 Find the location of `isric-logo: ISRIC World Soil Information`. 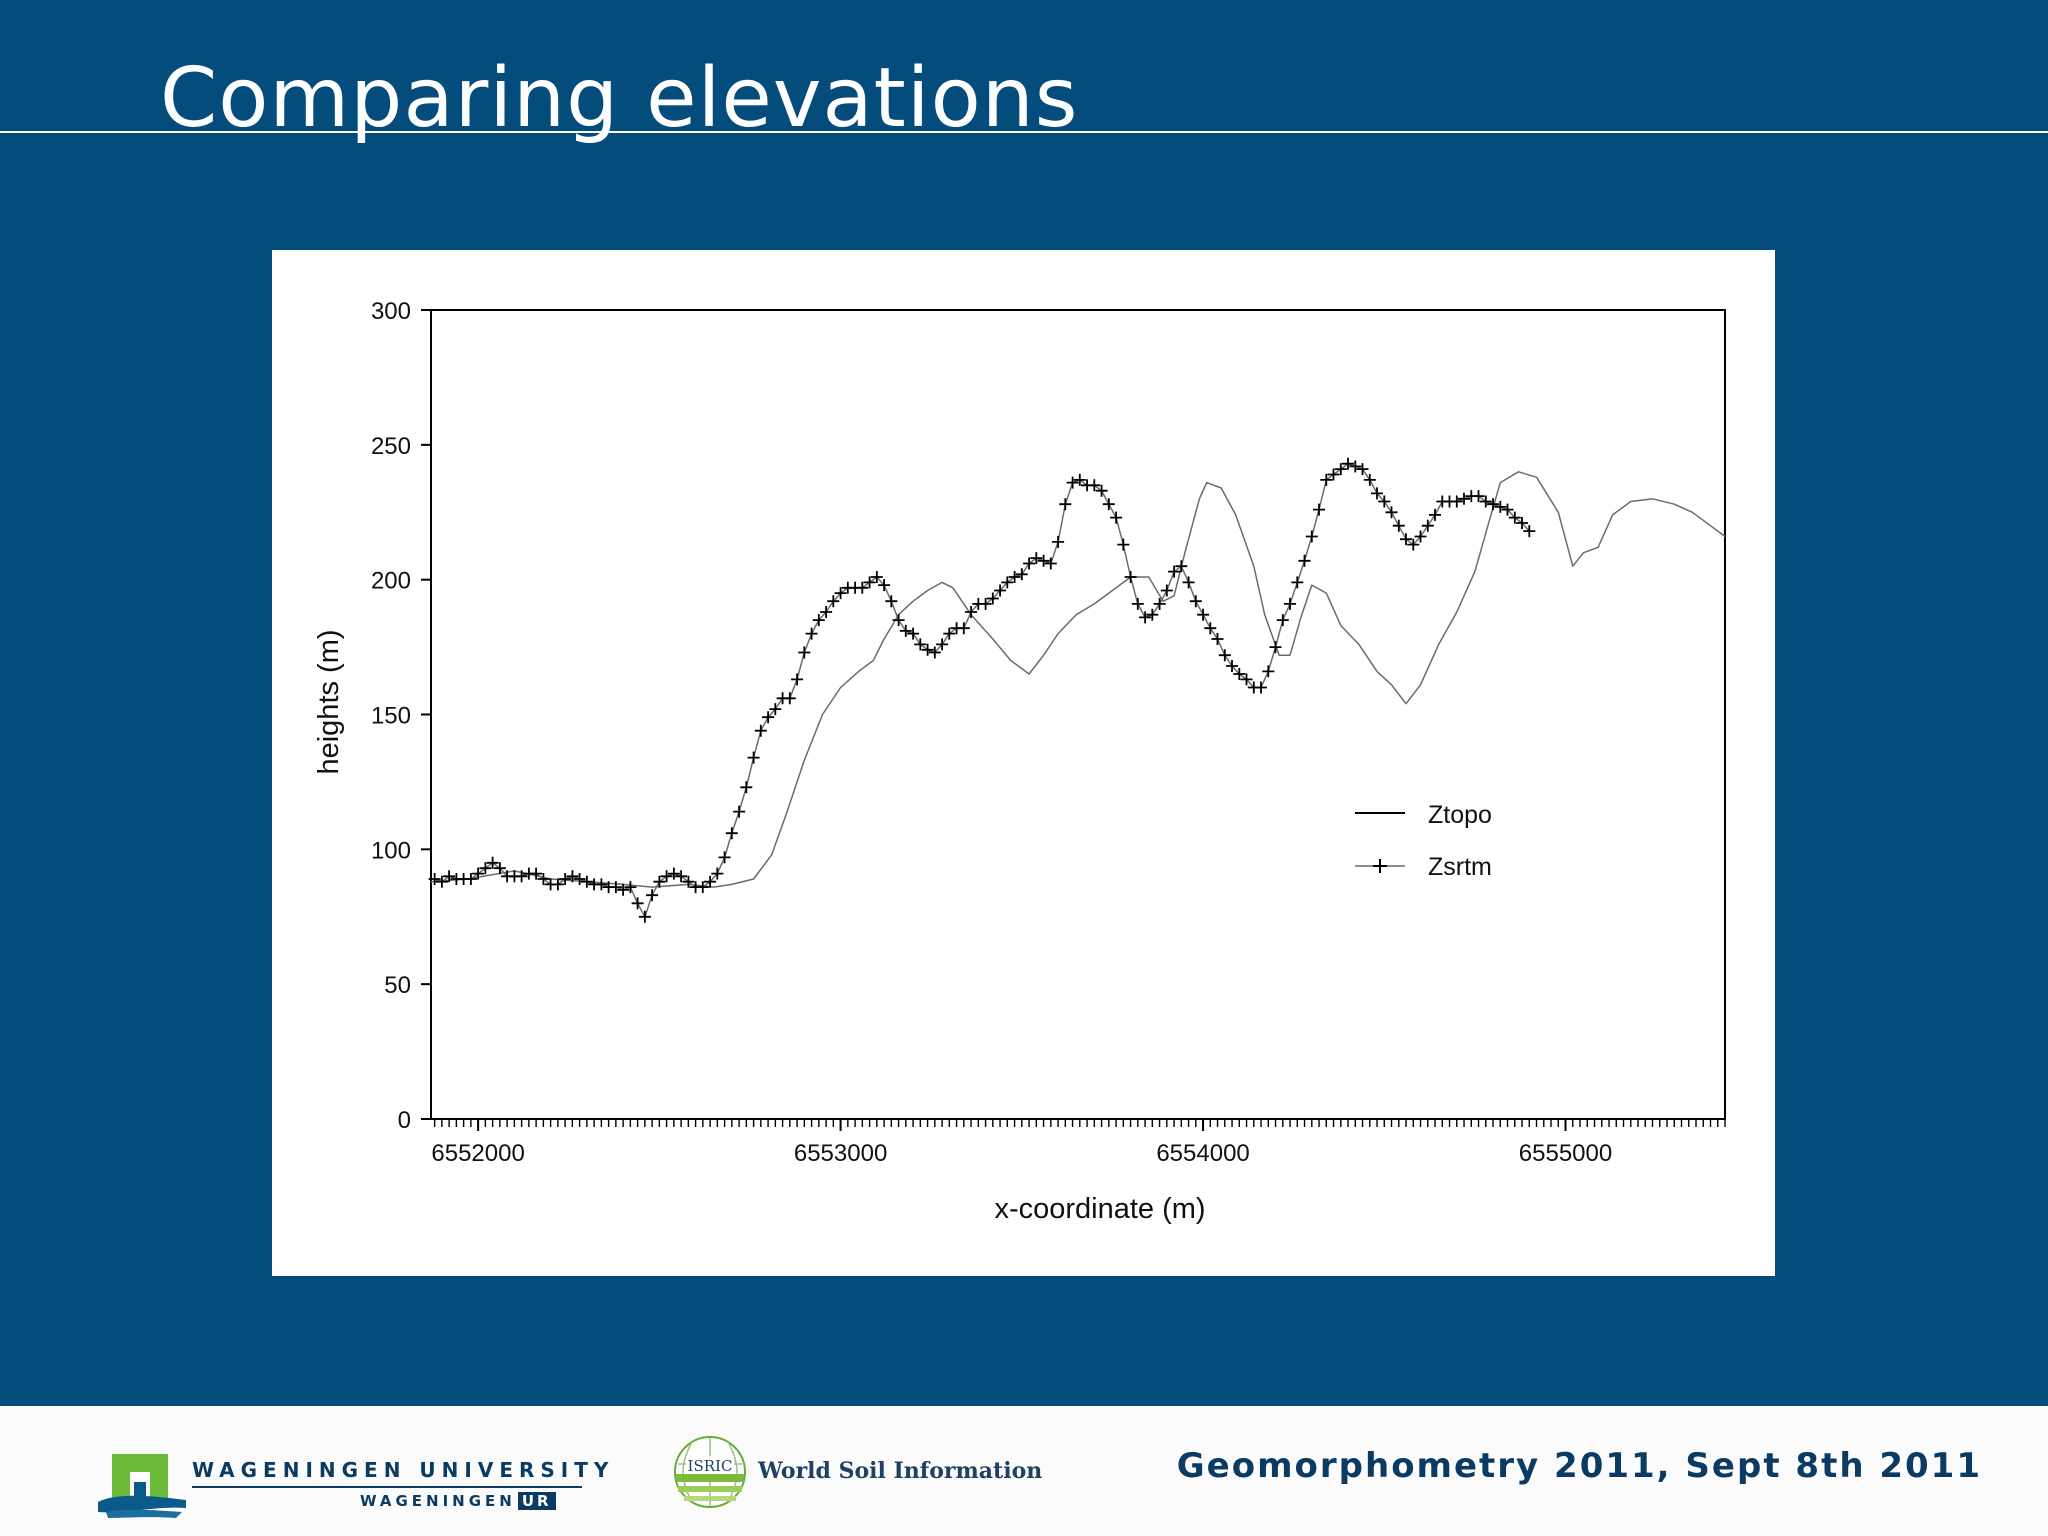

isric-logo: ISRIC World Soil Information is located at coordinates (857, 1472).